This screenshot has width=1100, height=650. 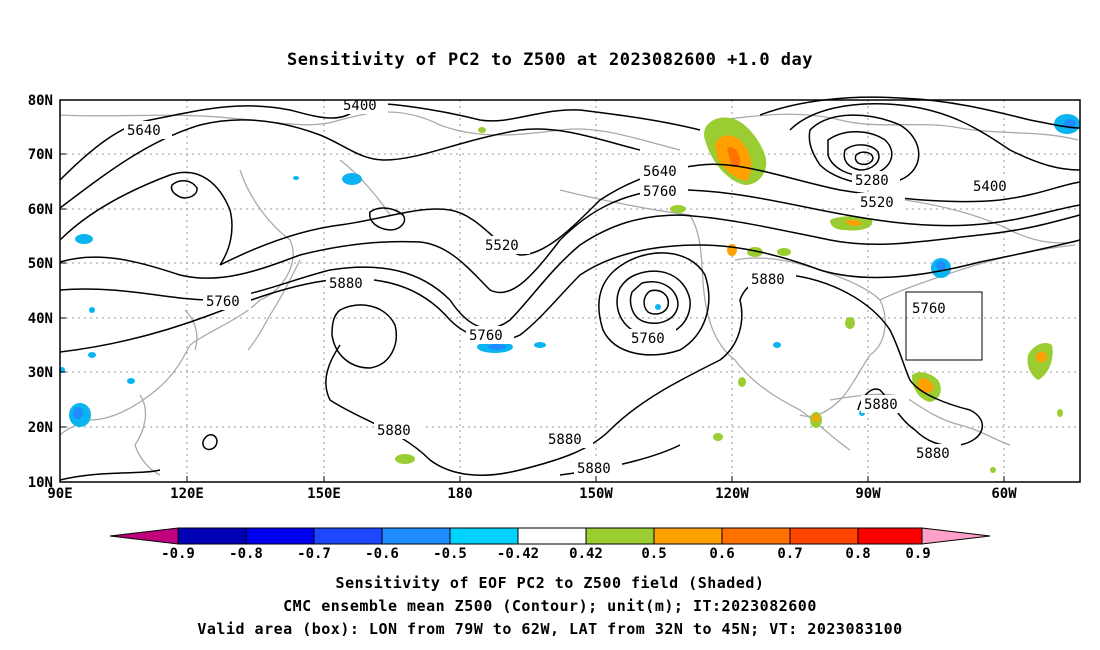 What do you see at coordinates (40, 264) in the screenshot?
I see `lat-tick-label: 50N` at bounding box center [40, 264].